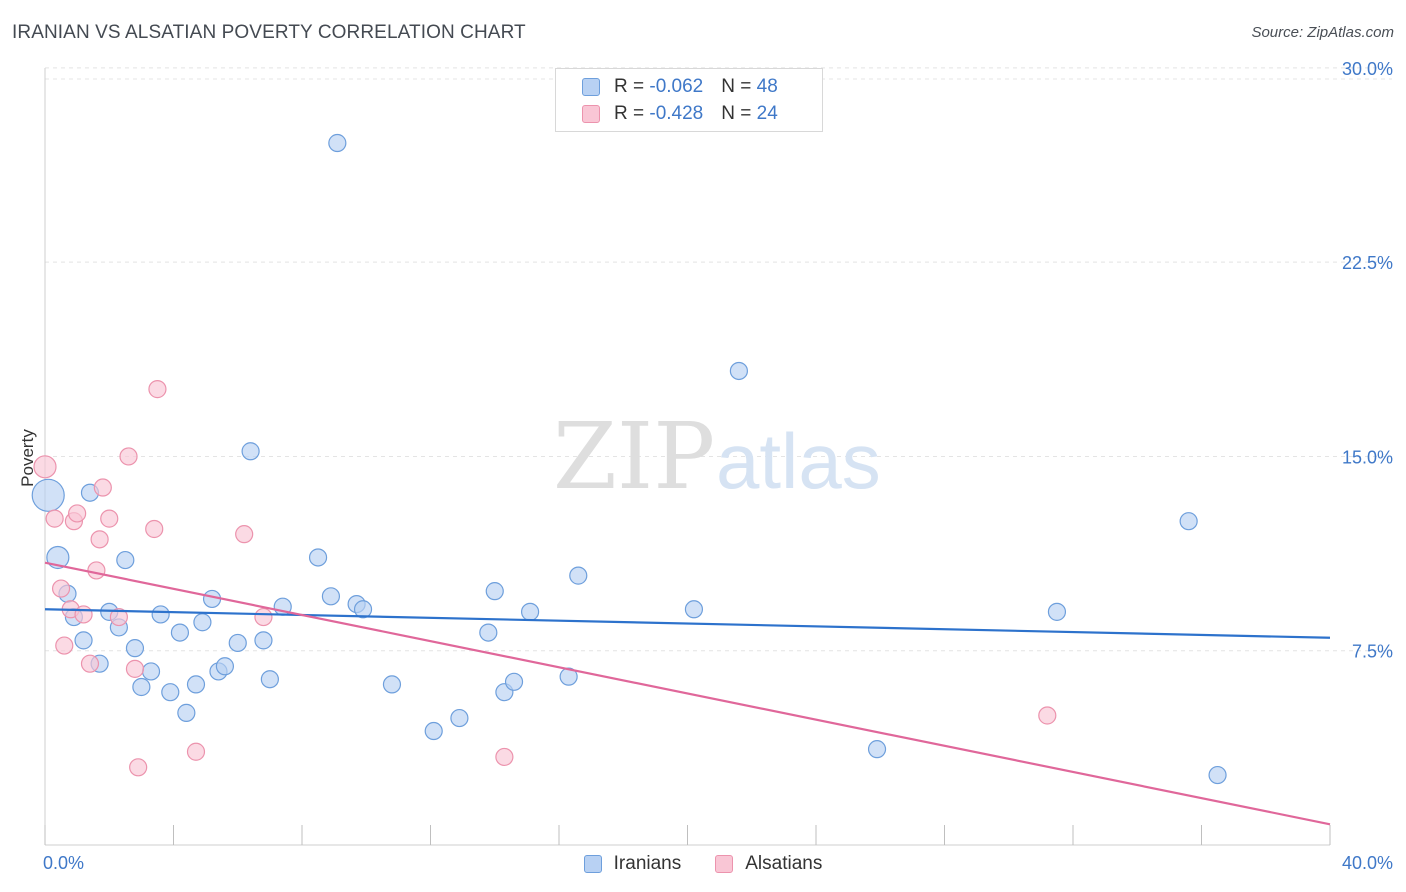  I want to click on watermark-zip: ZIP, so click(634, 456).